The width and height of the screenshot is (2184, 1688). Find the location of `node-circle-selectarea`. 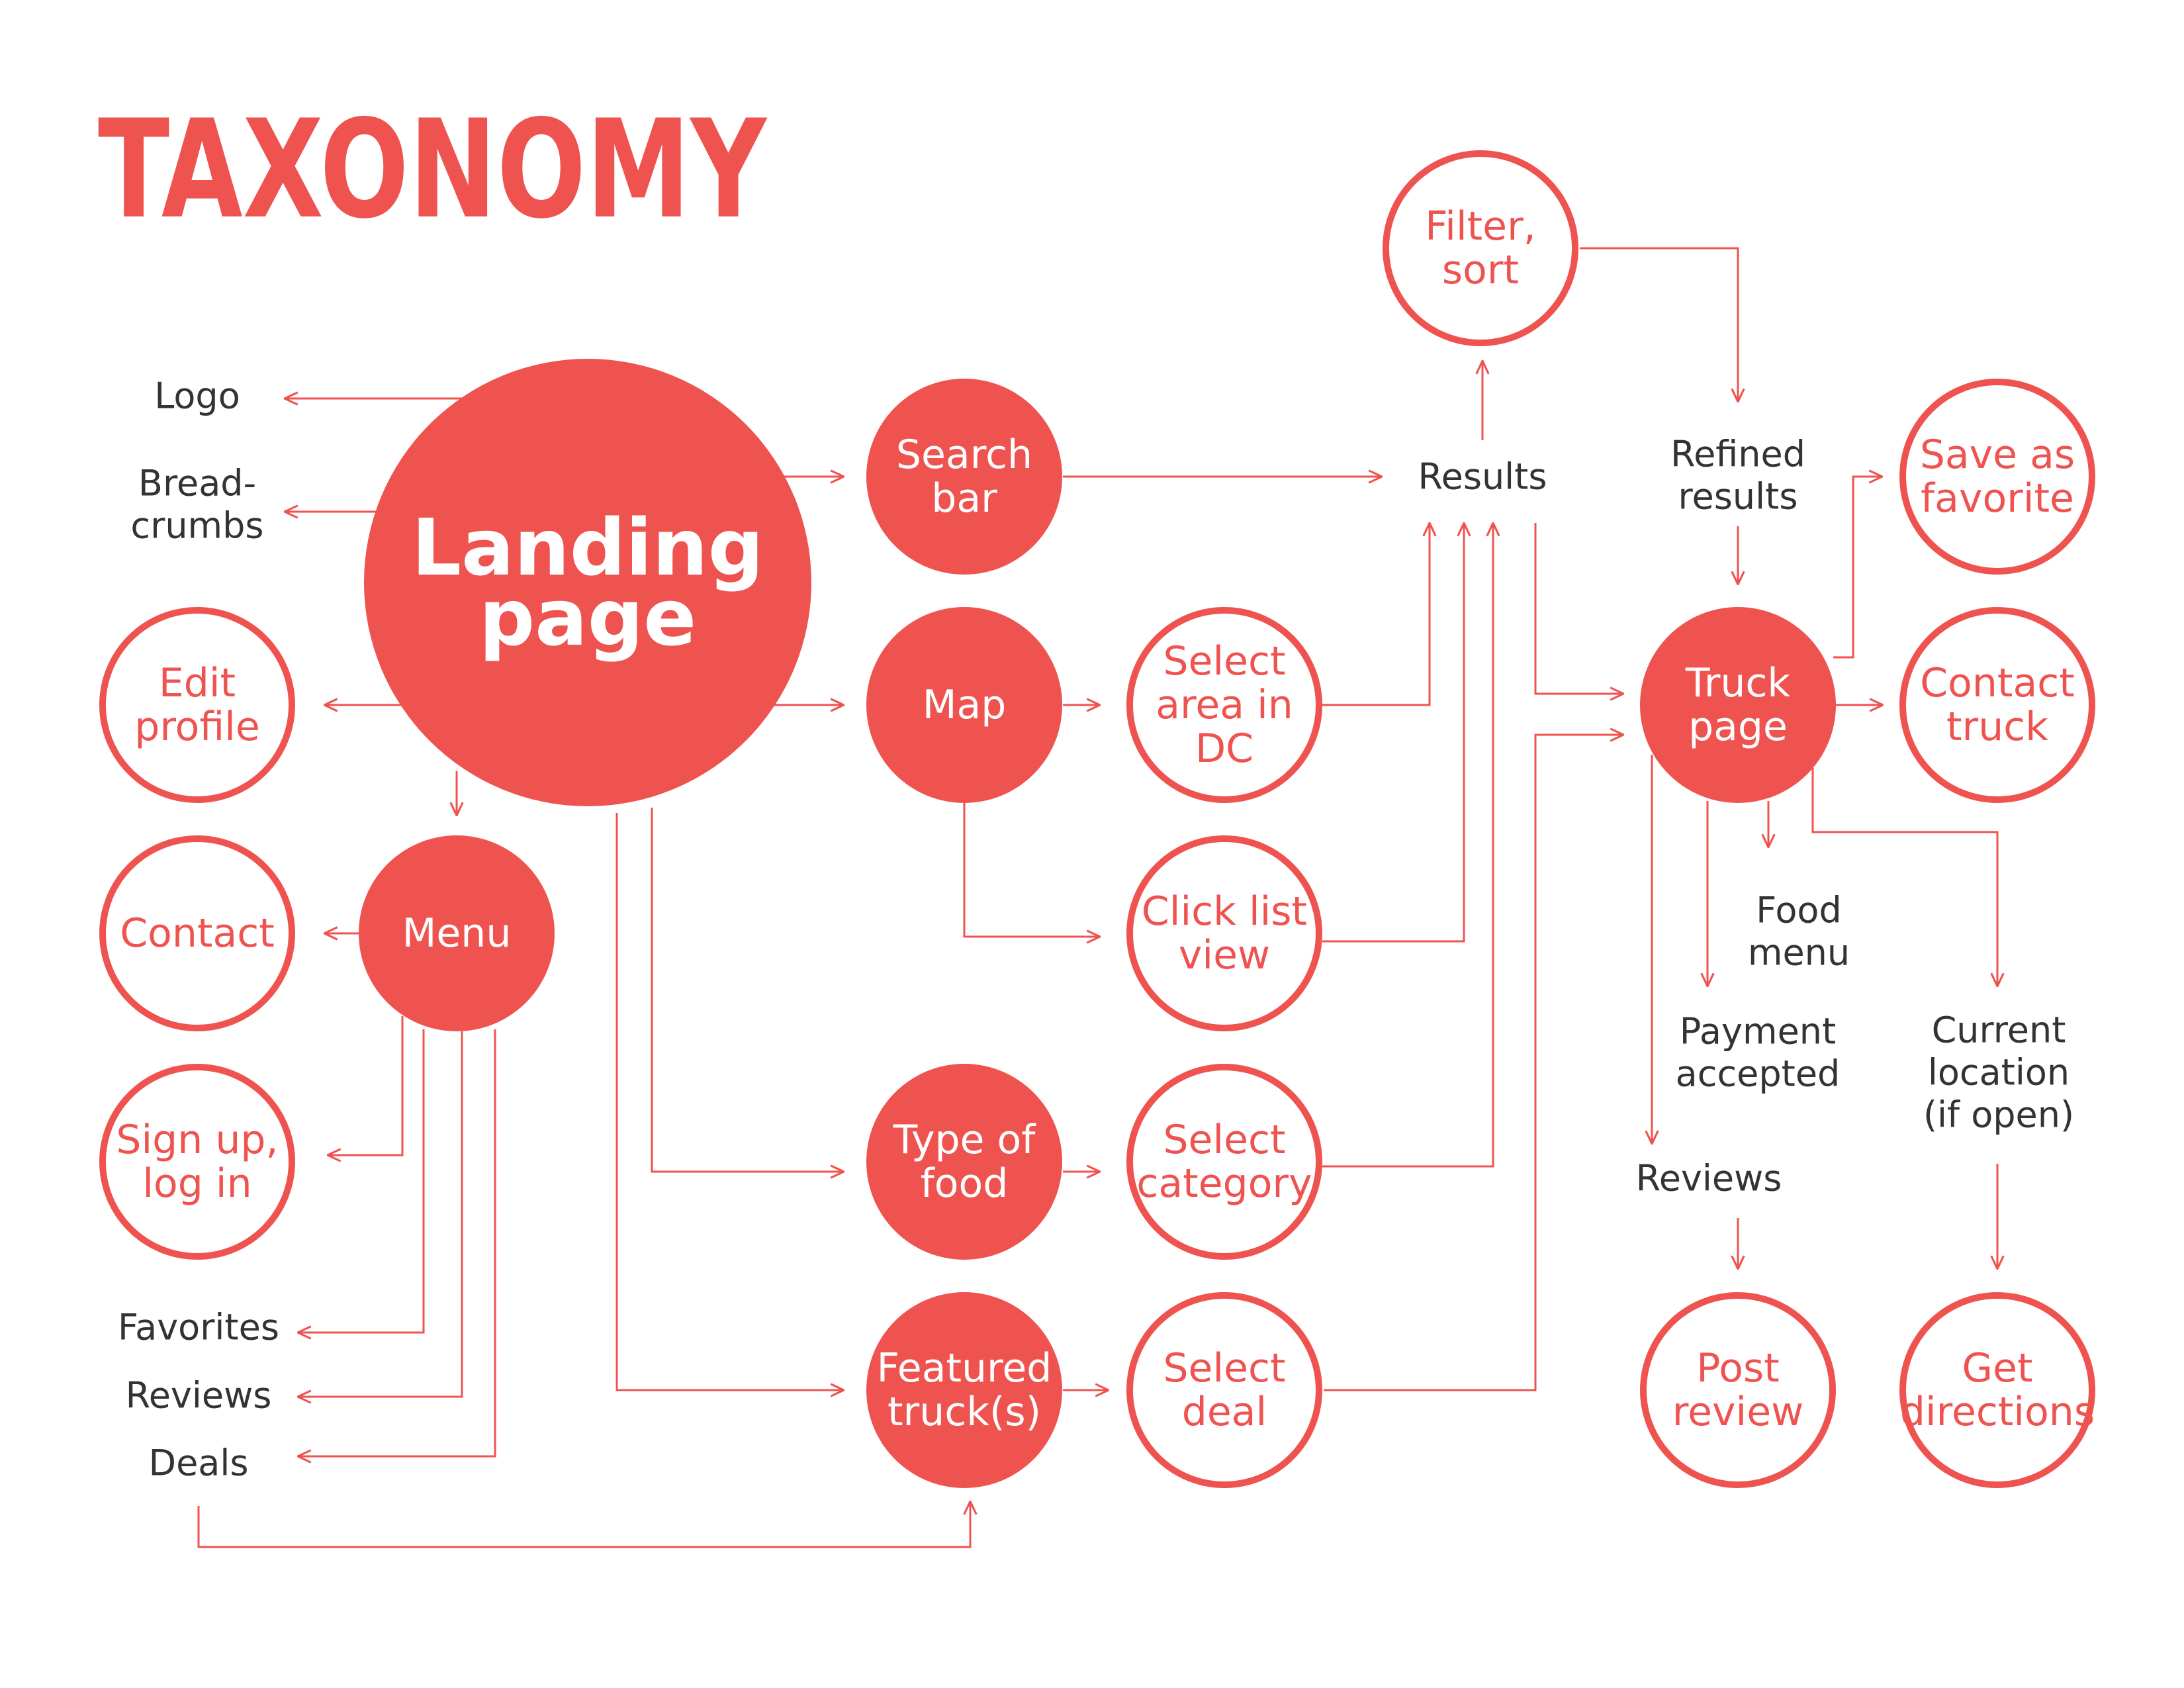

node-circle-selectarea is located at coordinates (1224, 705).